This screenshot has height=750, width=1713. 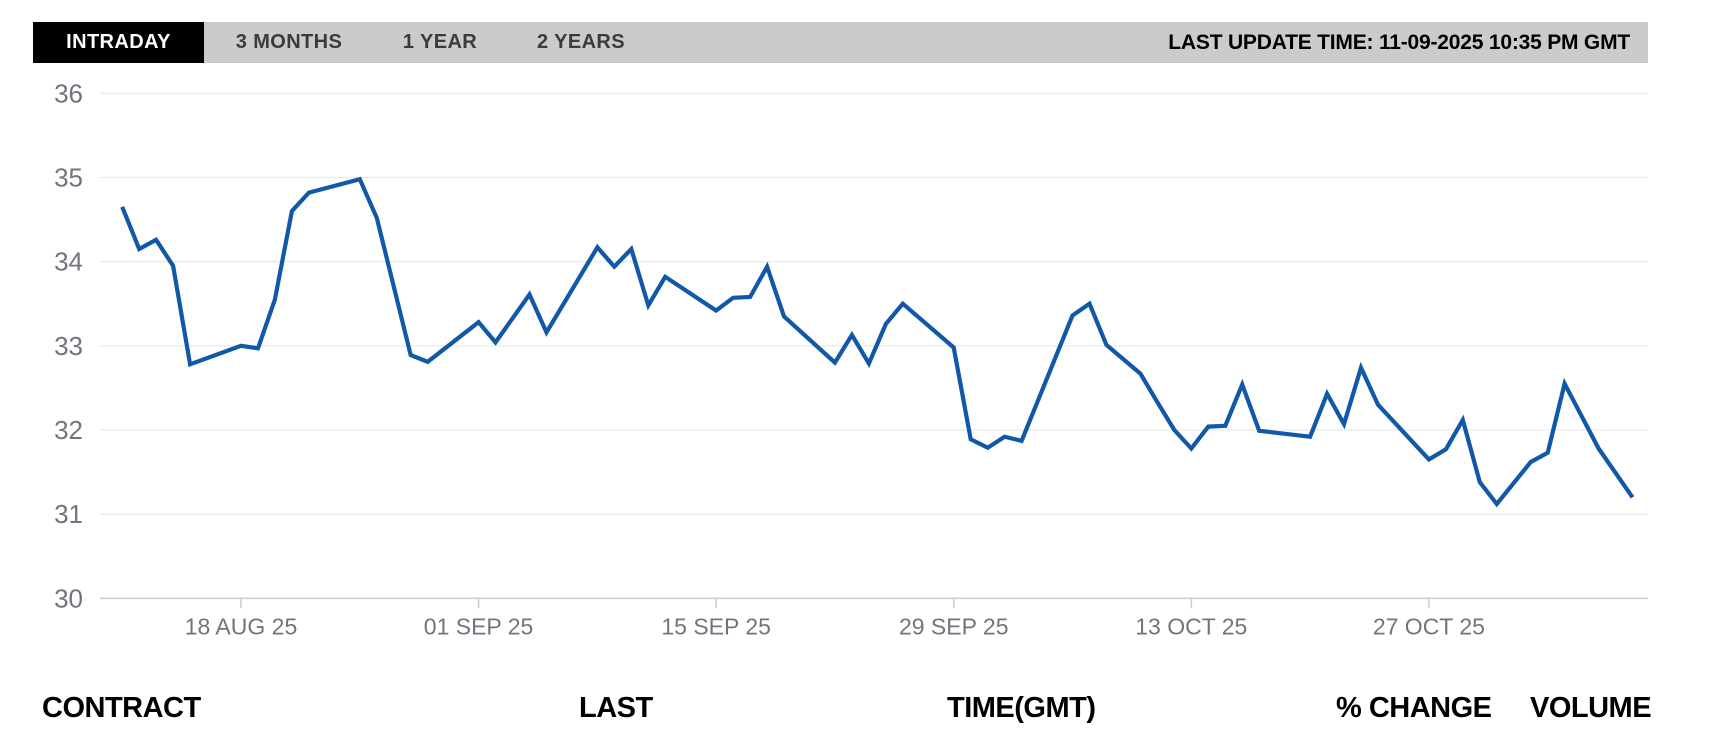 I want to click on column-header-last: LAST, so click(x=616, y=708).